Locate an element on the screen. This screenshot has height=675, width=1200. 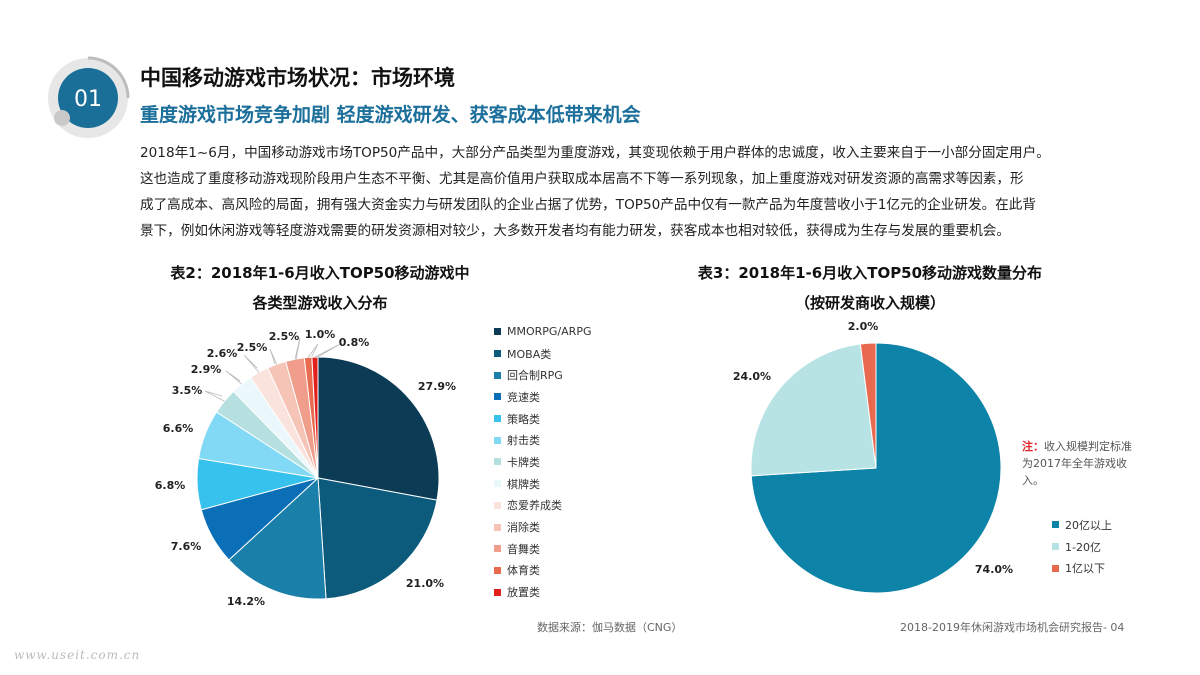
legend-label: 卡牌类 is located at coordinates (523, 462).